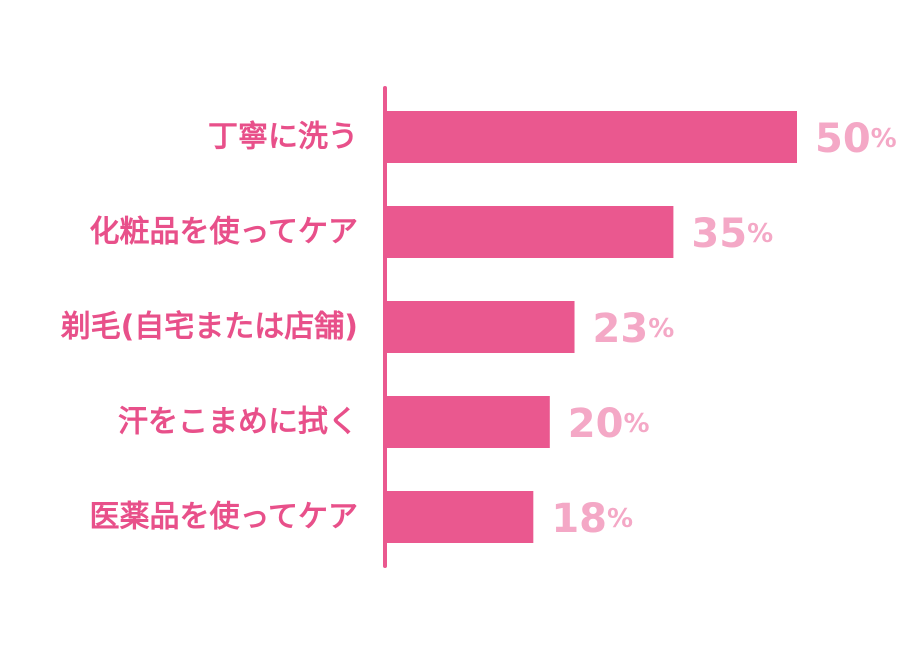 Image resolution: width=917 pixels, height=648 pixels. I want to click on category-label: 汗をこまめに拭く, so click(238, 422).